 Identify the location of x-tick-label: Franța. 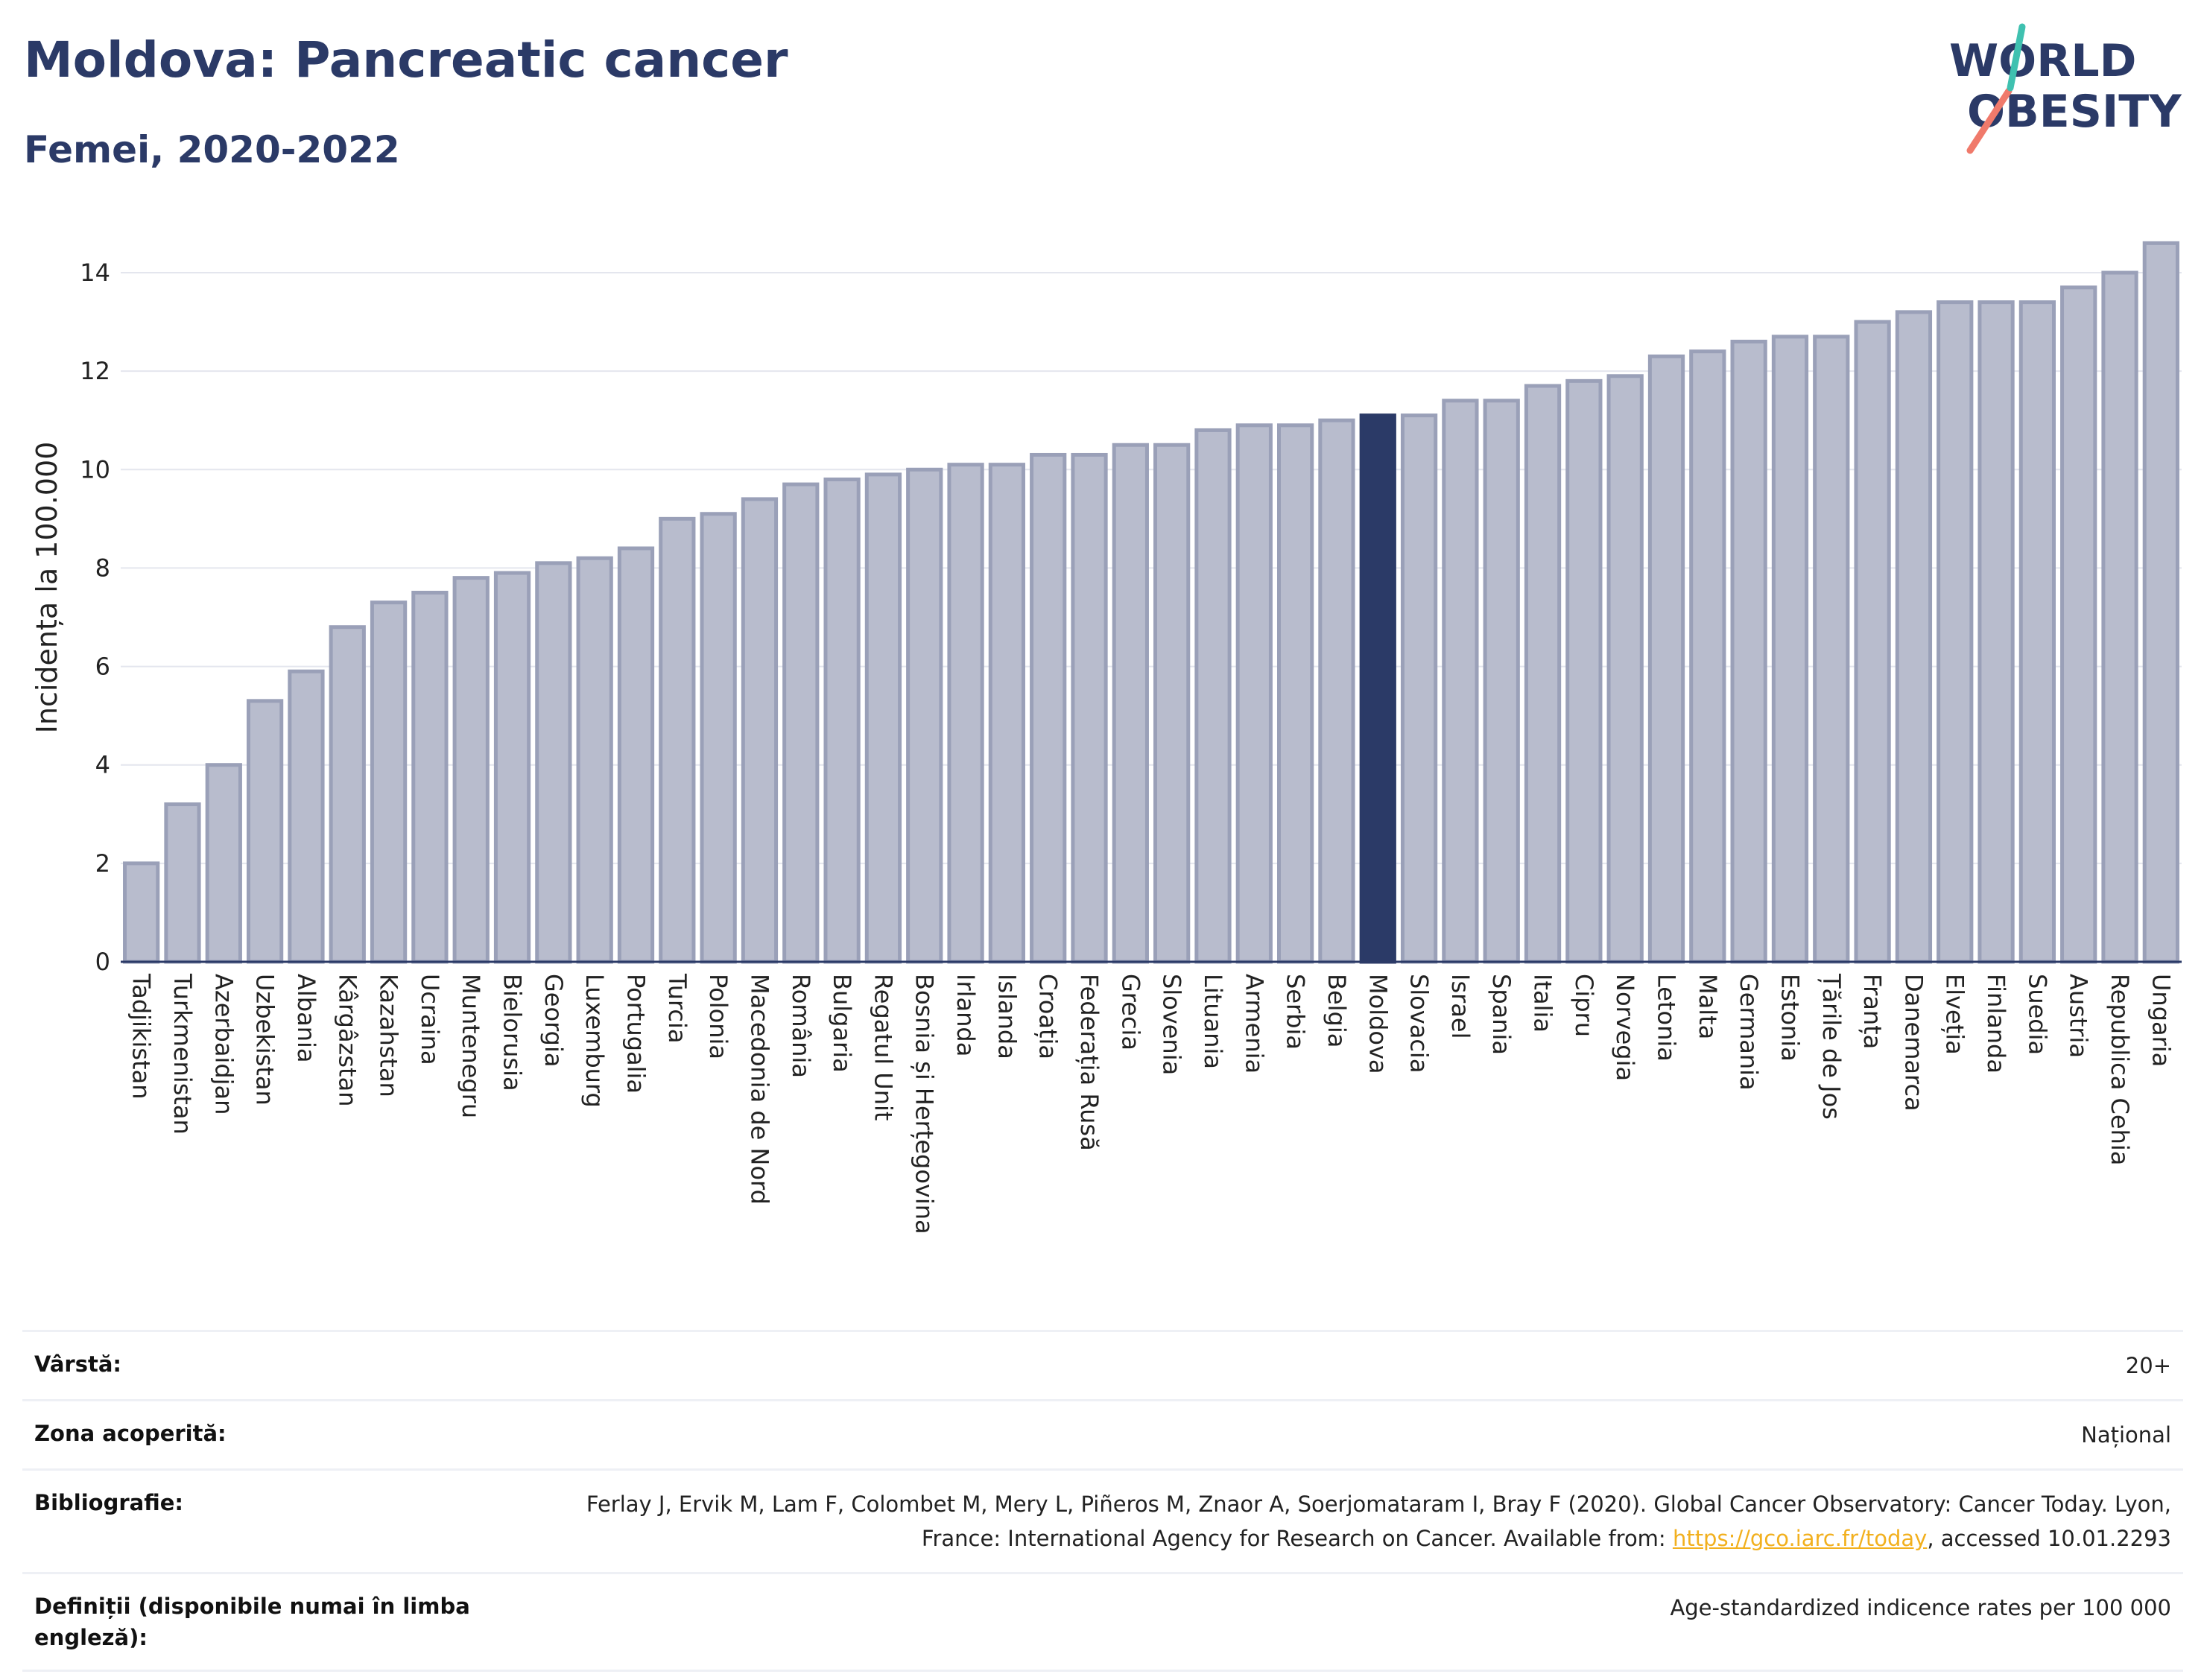
(1872, 1011).